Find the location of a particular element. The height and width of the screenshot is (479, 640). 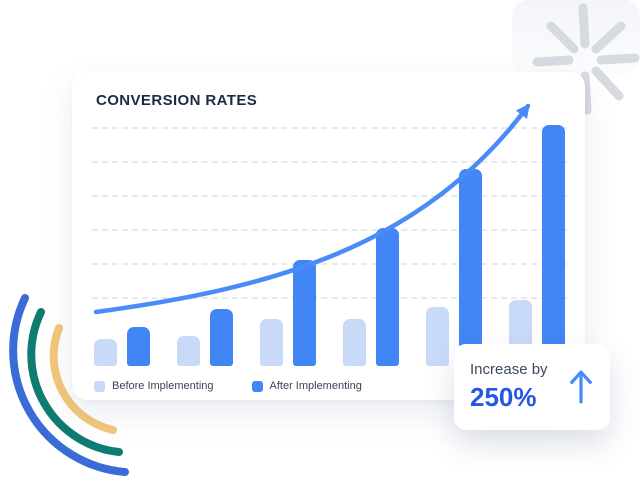

legend-label-before: Before Implementing is located at coordinates (163, 386).